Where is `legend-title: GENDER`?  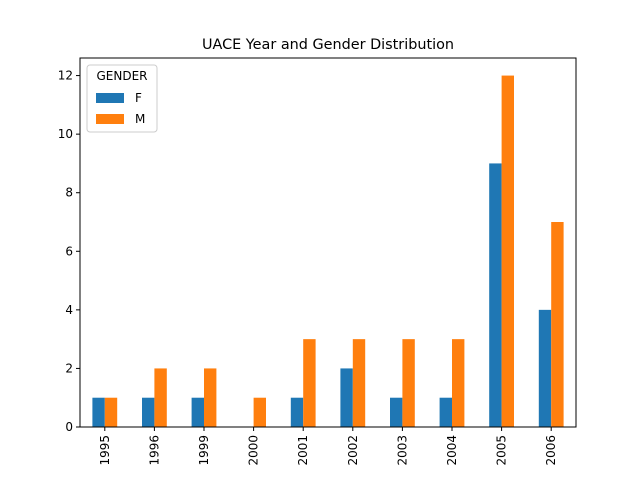
legend-title: GENDER is located at coordinates (121, 76).